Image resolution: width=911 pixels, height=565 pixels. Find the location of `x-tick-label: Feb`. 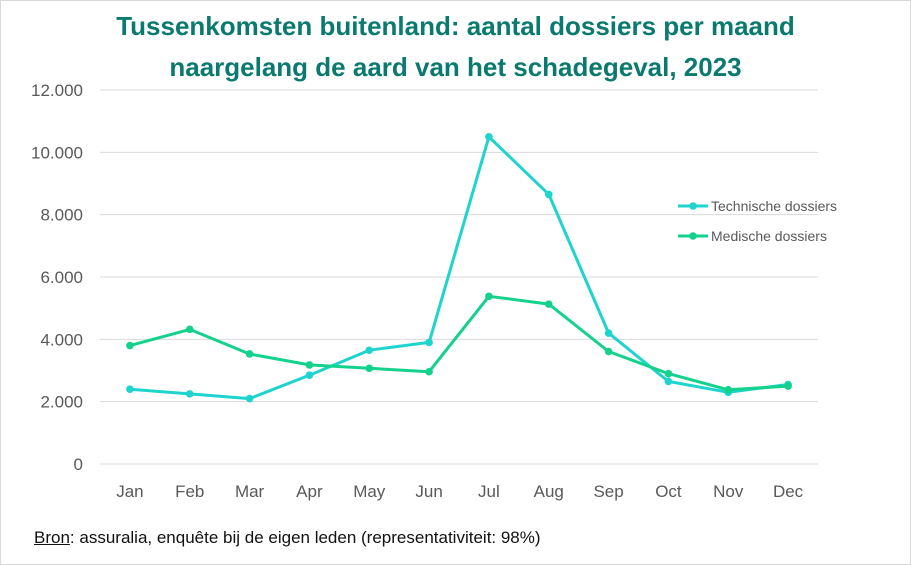

x-tick-label: Feb is located at coordinates (189, 491).